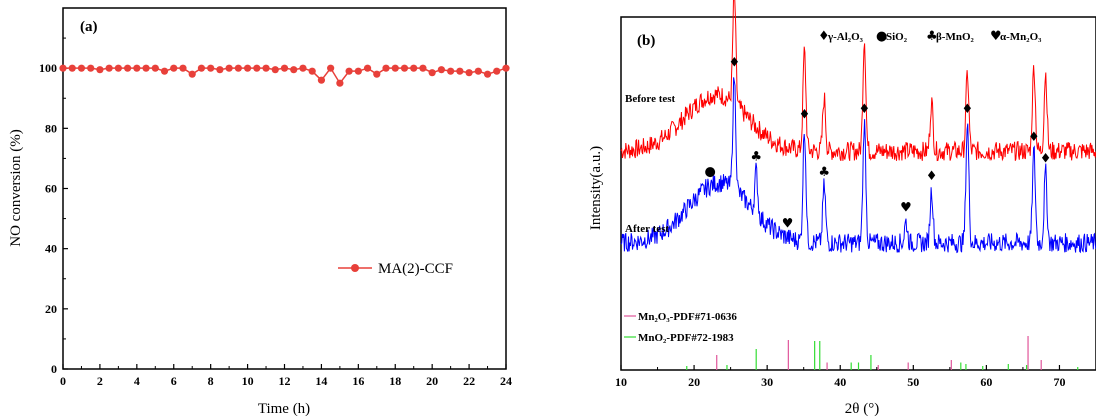  Describe the element at coordinates (955, 37) in the screenshot. I see `phase-legend-label: β-MnO₂` at that location.